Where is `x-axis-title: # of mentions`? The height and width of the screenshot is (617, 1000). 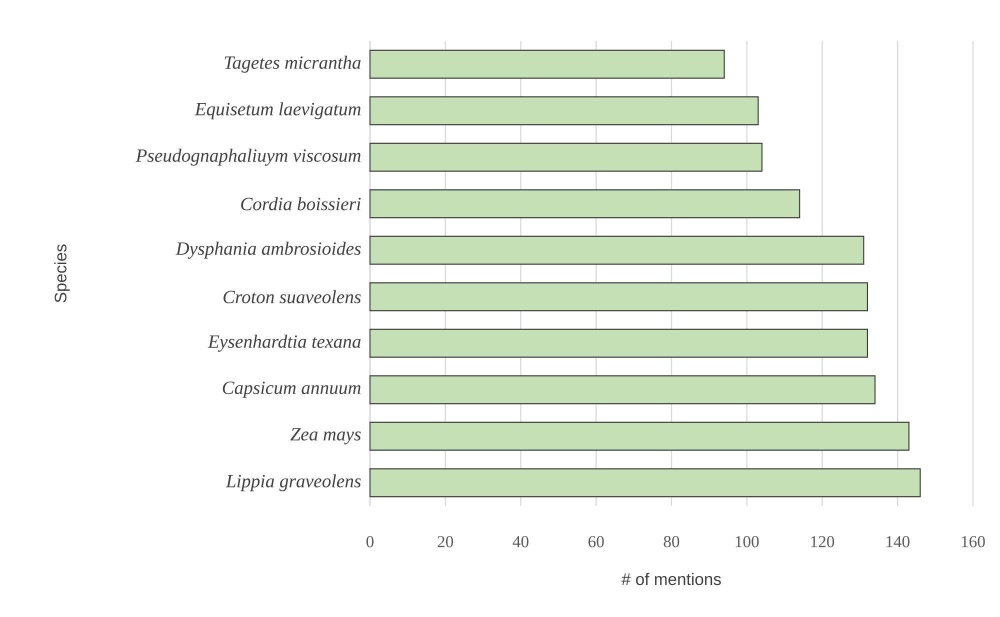
x-axis-title: # of mentions is located at coordinates (671, 579).